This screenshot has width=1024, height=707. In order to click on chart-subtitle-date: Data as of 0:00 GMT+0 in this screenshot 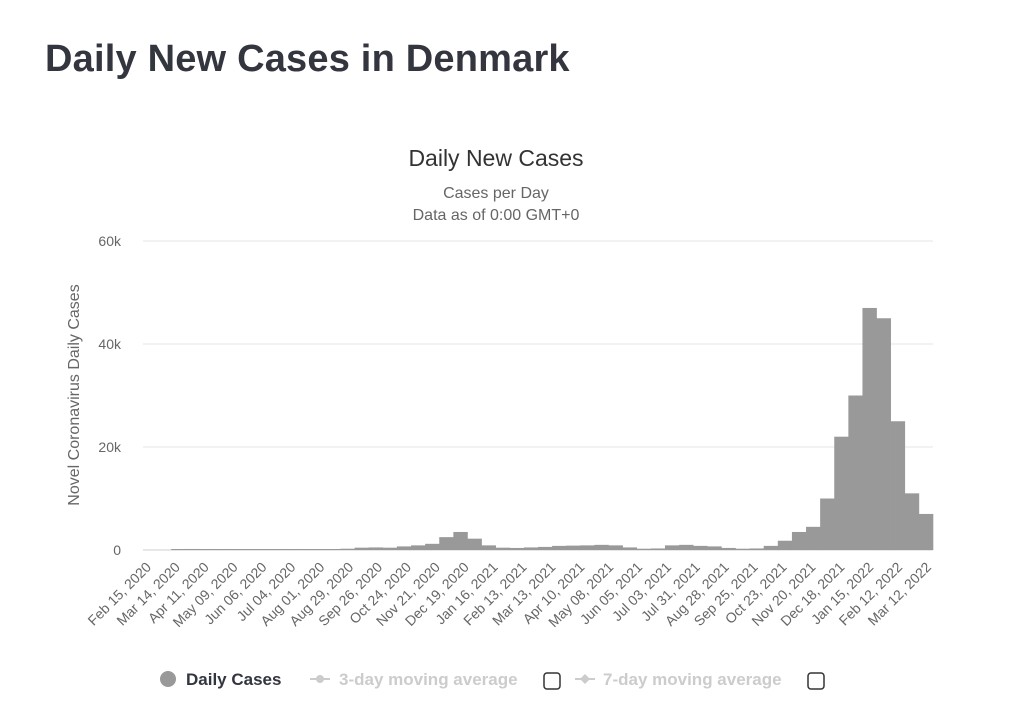, I will do `click(496, 215)`.